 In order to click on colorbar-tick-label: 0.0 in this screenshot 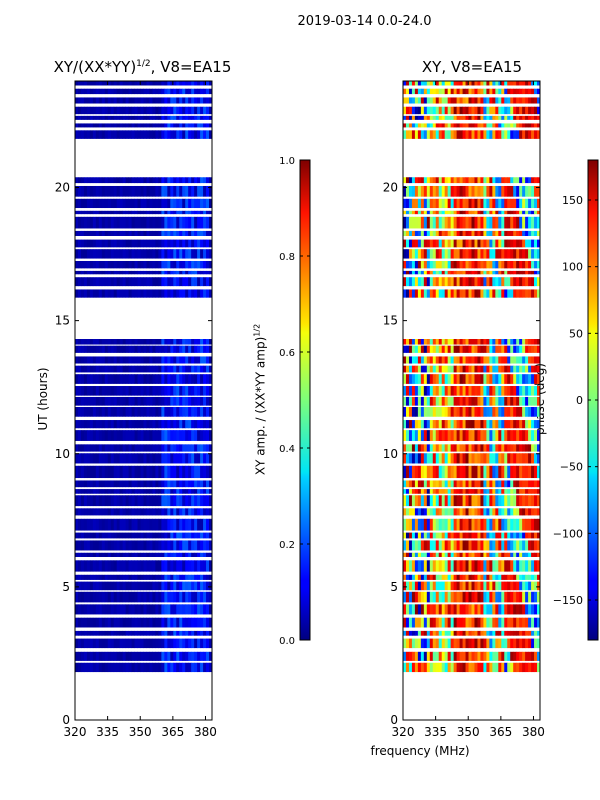, I will do `click(287, 641)`.